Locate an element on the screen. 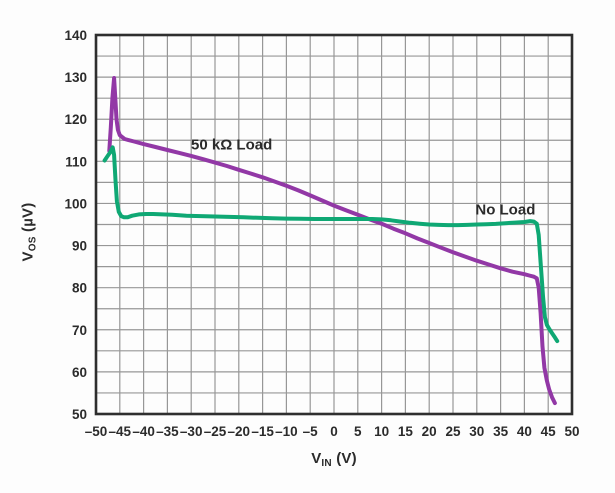 The image size is (615, 493). x-tick-label: 45 is located at coordinates (549, 431).